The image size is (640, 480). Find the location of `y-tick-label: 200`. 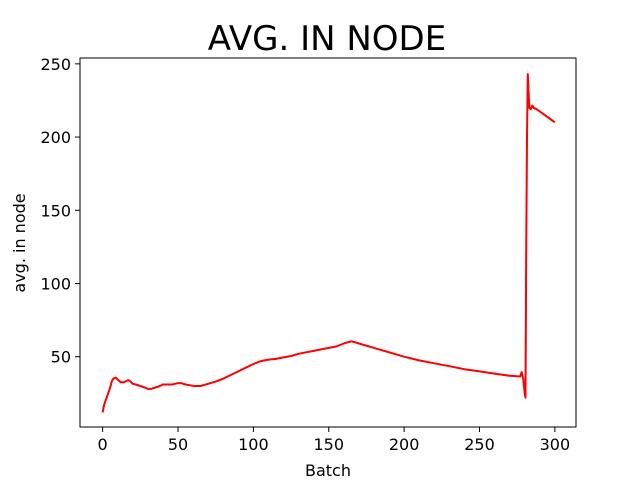

y-tick-label: 200 is located at coordinates (55, 137).